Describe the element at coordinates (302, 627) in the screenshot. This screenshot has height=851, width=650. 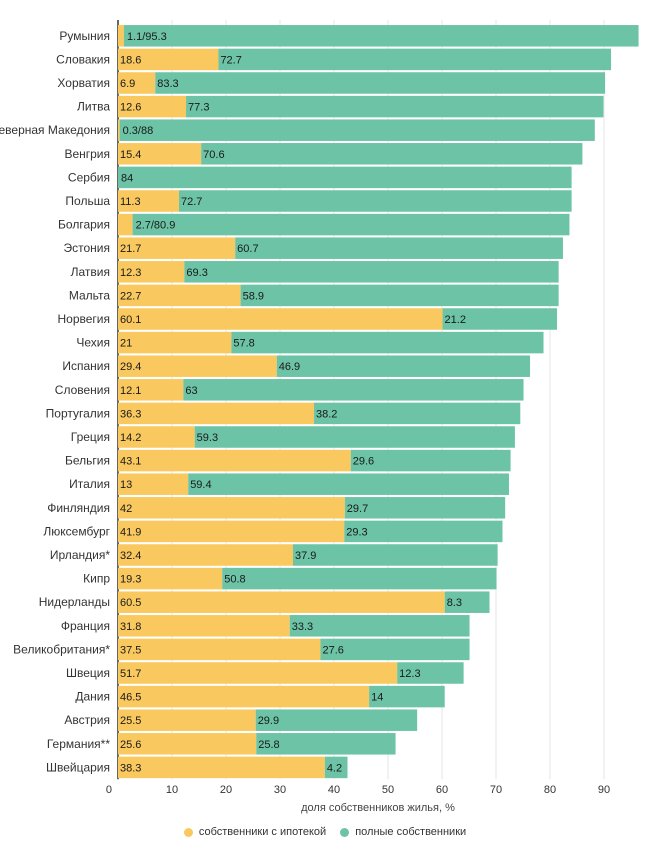
I see `data-label-full-owner: 33.3` at that location.